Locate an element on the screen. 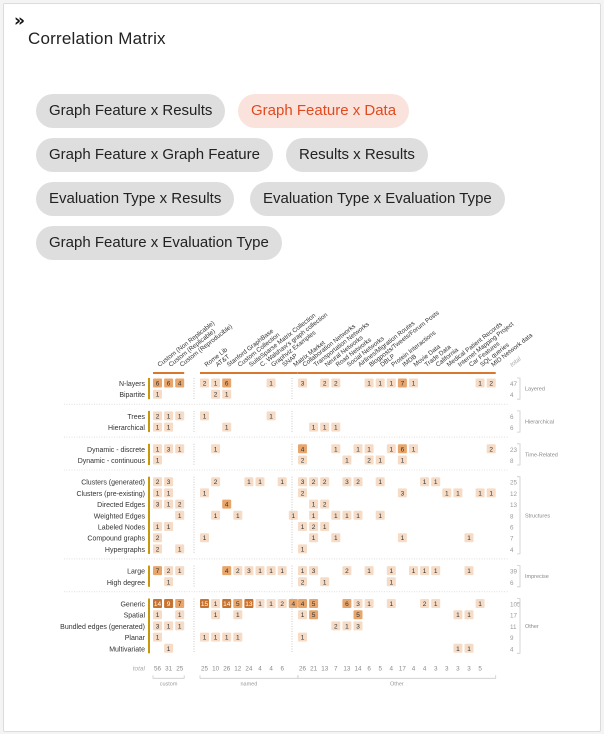  row-label: Weighted Edges is located at coordinates (120, 516).